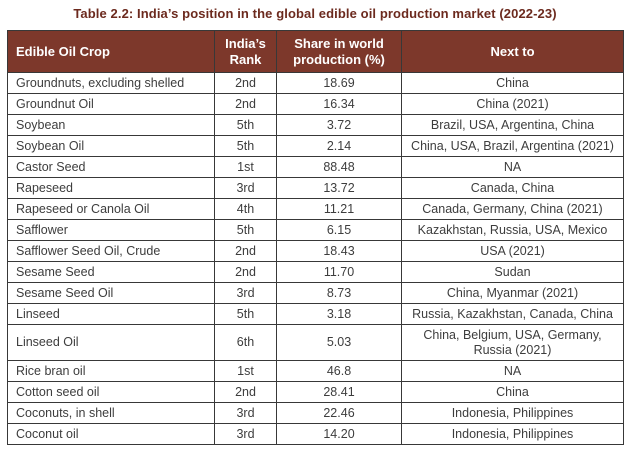 The width and height of the screenshot is (630, 470). I want to click on cell-share: 11.70, so click(339, 272).